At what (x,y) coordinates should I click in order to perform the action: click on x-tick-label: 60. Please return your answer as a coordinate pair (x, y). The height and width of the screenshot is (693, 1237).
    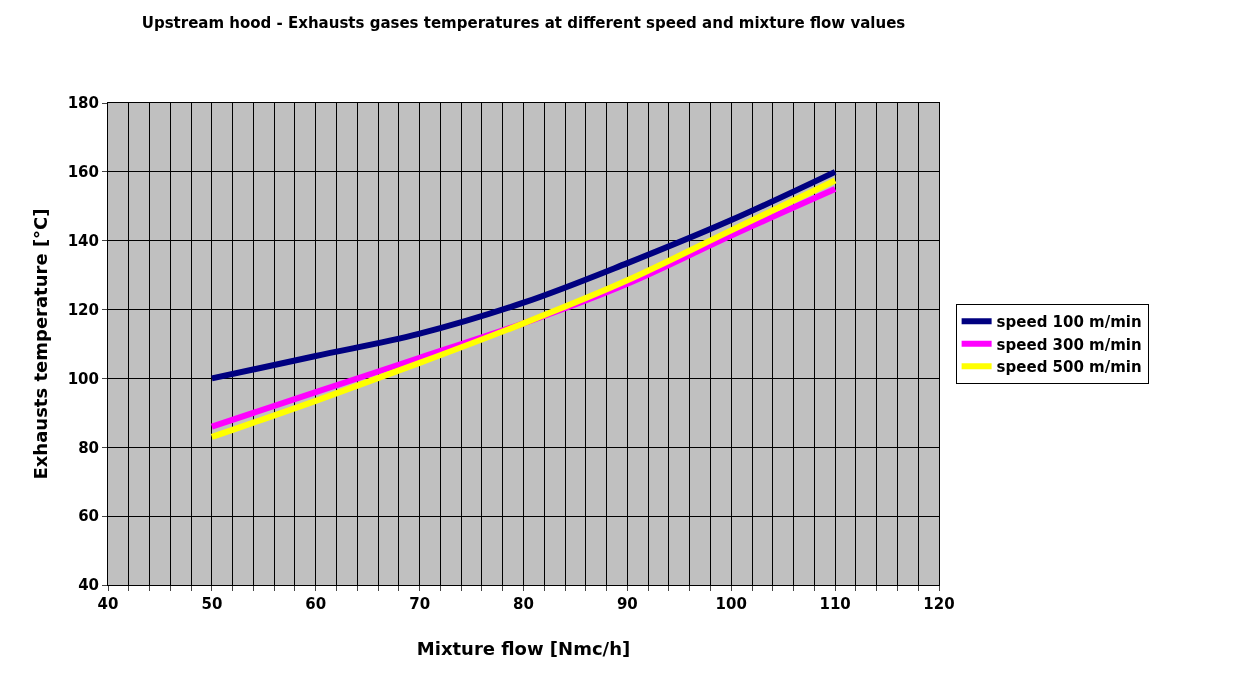
    Looking at the image, I should click on (316, 604).